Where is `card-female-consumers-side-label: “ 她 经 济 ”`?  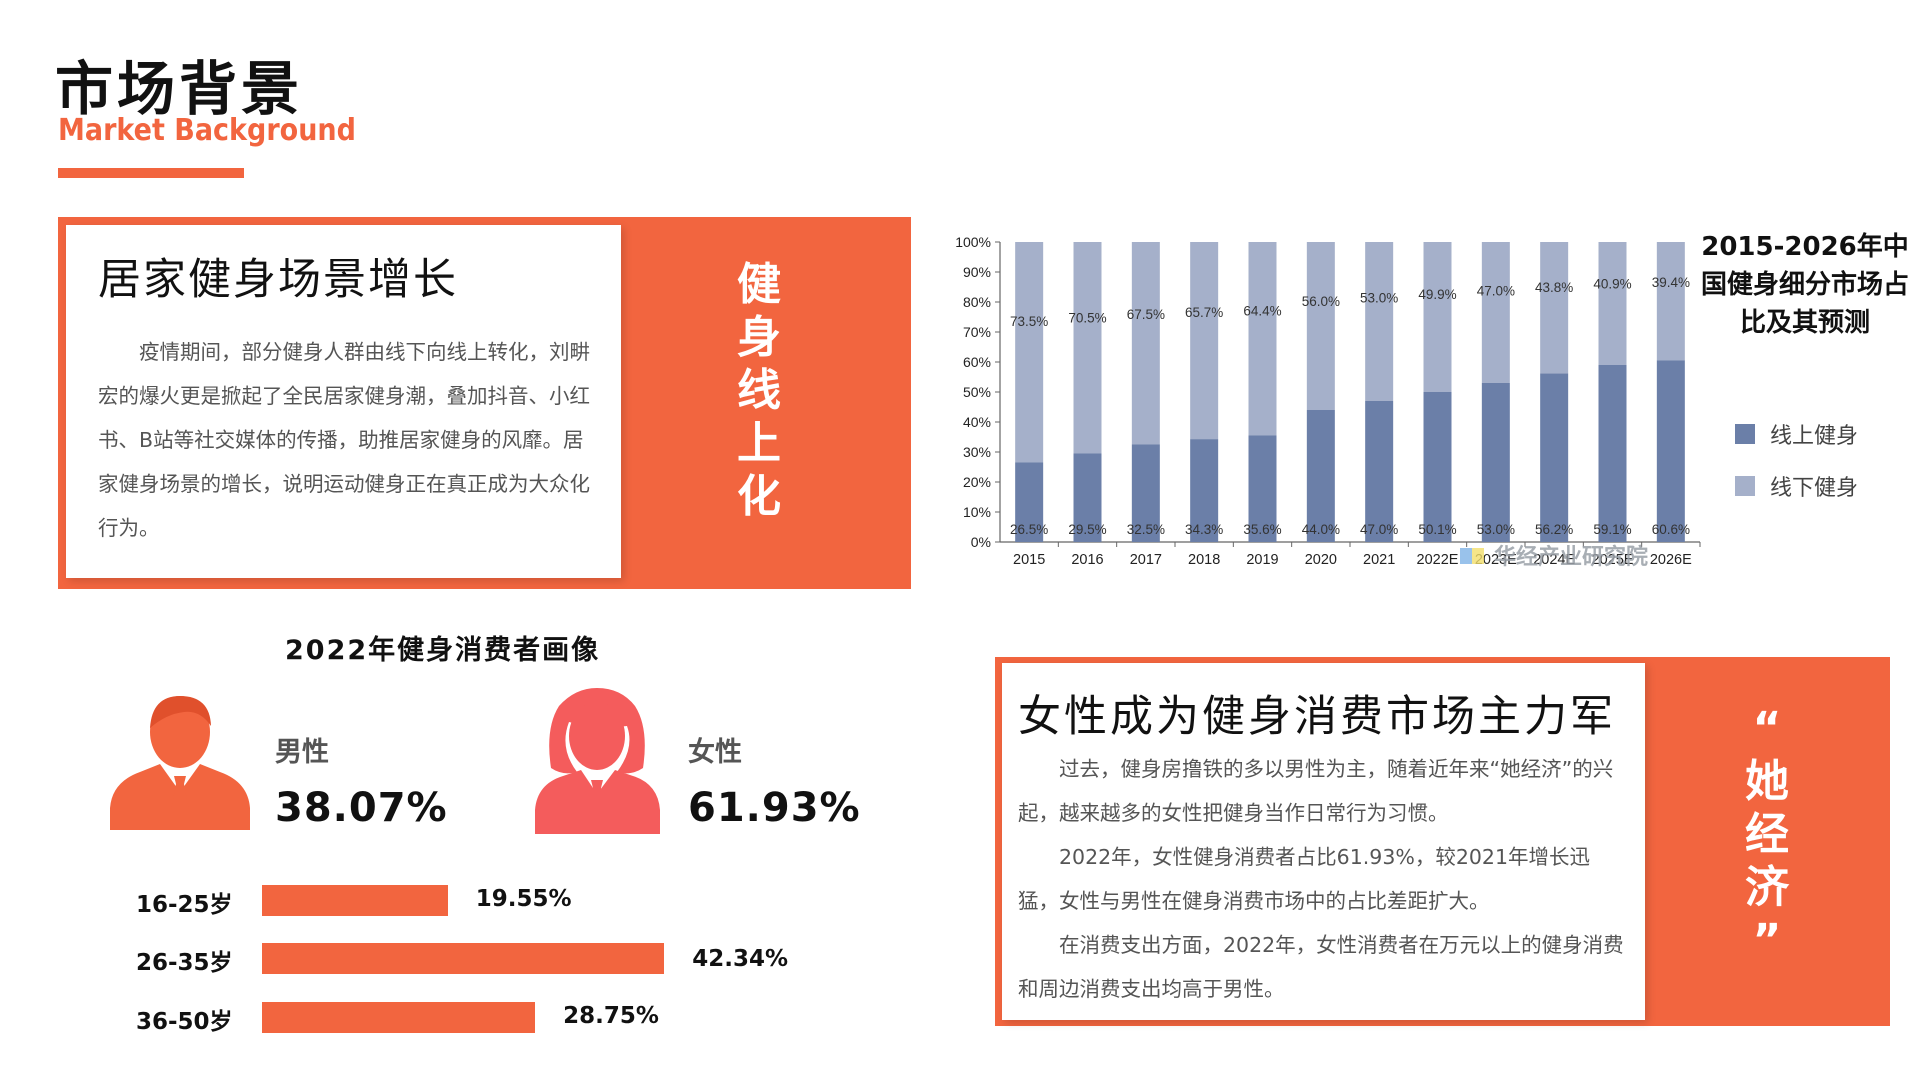 card-female-consumers-side-label: “ 她 经 济 ” is located at coordinates (1767, 834).